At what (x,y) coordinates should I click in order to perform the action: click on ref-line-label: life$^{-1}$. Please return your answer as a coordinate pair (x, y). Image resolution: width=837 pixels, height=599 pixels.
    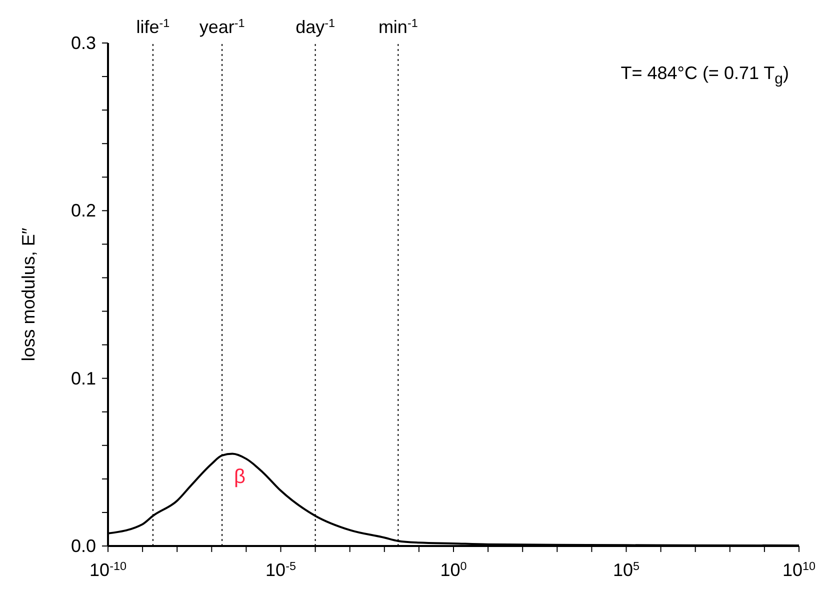
    Looking at the image, I should click on (153, 26).